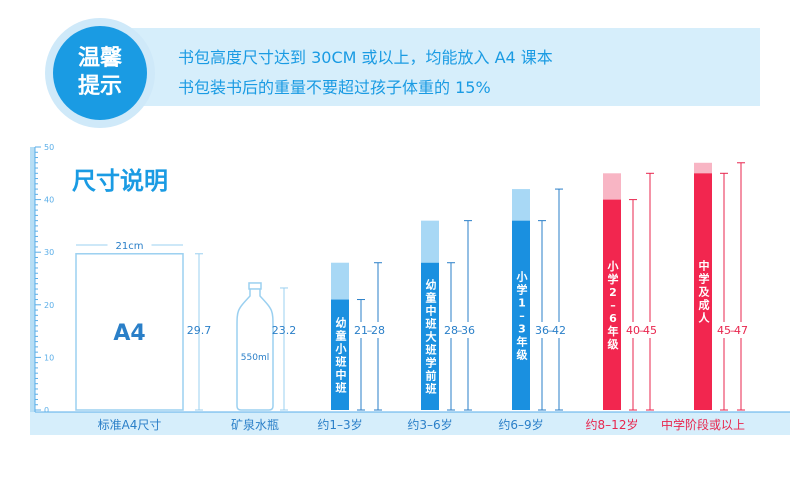  I want to click on range-category-label: 约3–6岁, so click(429, 424).